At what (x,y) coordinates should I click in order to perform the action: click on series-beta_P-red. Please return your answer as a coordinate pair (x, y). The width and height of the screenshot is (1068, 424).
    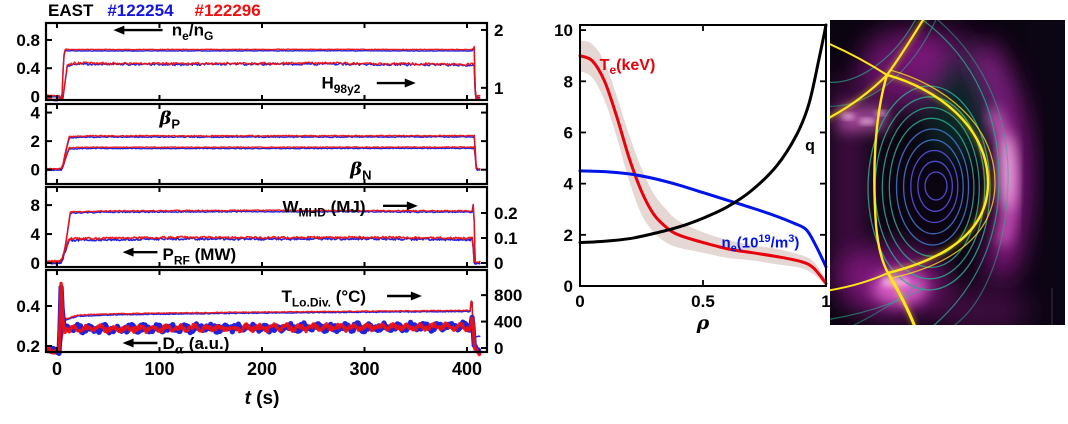
    Looking at the image, I should click on (263, 152).